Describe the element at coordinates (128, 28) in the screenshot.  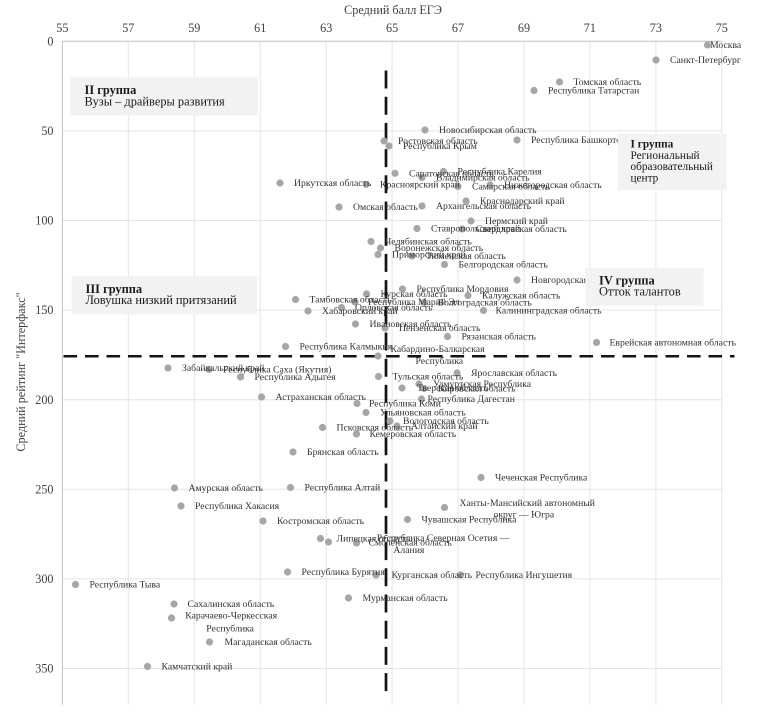
I see `svg-text: 57` at that location.